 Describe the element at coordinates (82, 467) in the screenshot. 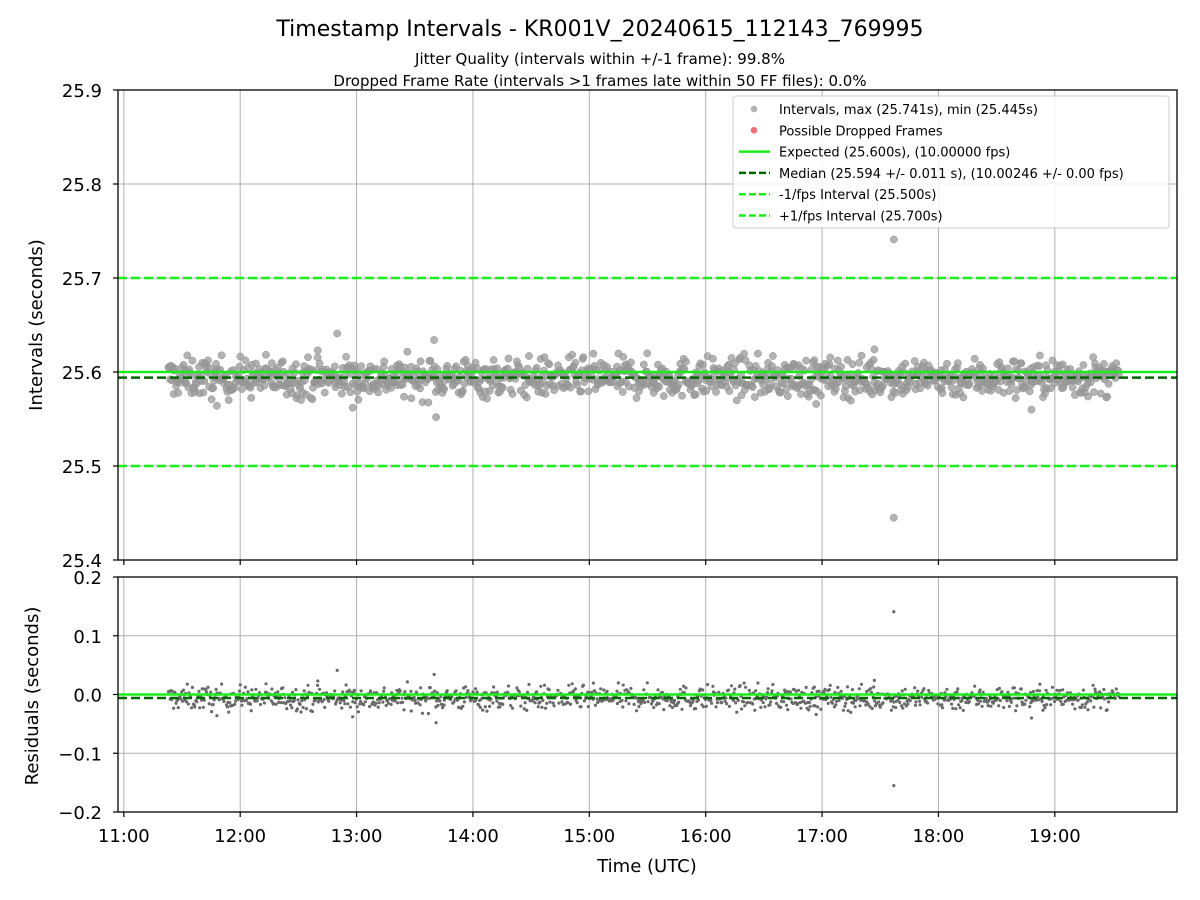

I see `y-tick-label: 25.5` at that location.